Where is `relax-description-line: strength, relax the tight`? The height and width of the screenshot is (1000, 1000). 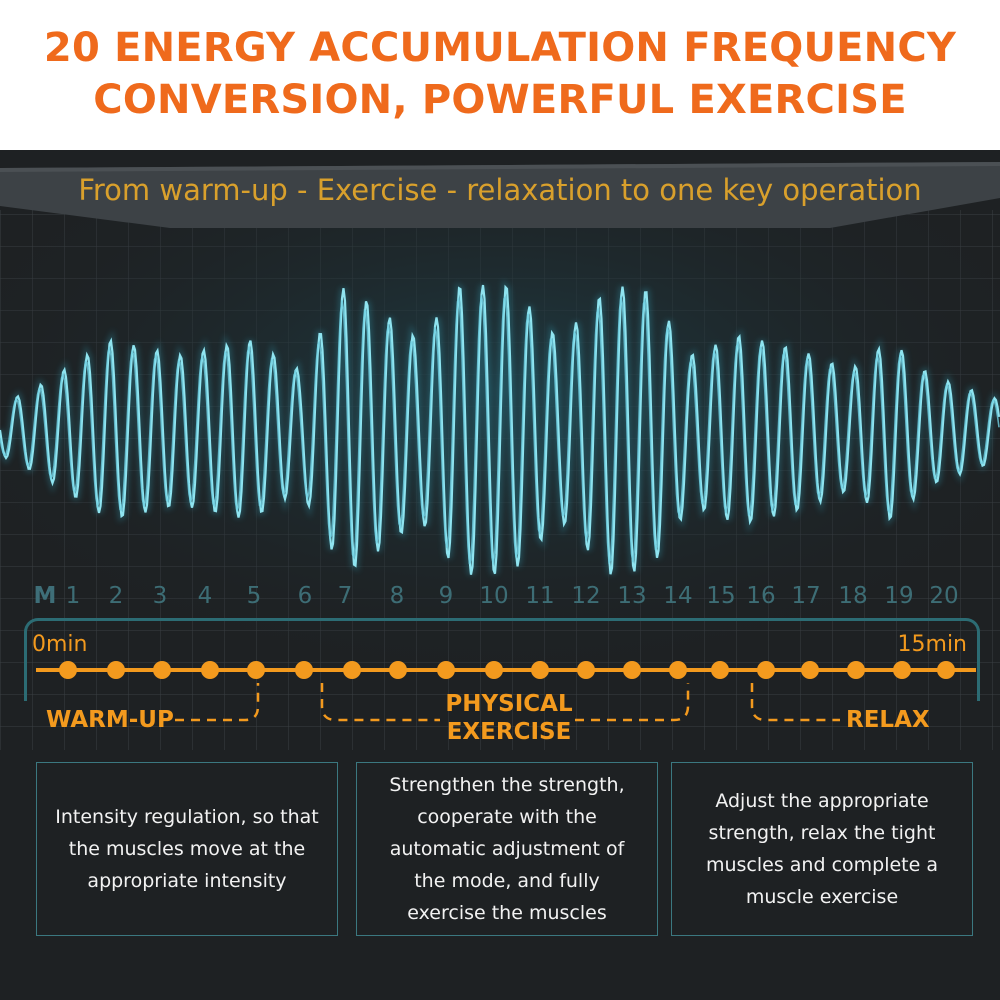
relax-description-line: strength, relax the tight is located at coordinates (822, 833).